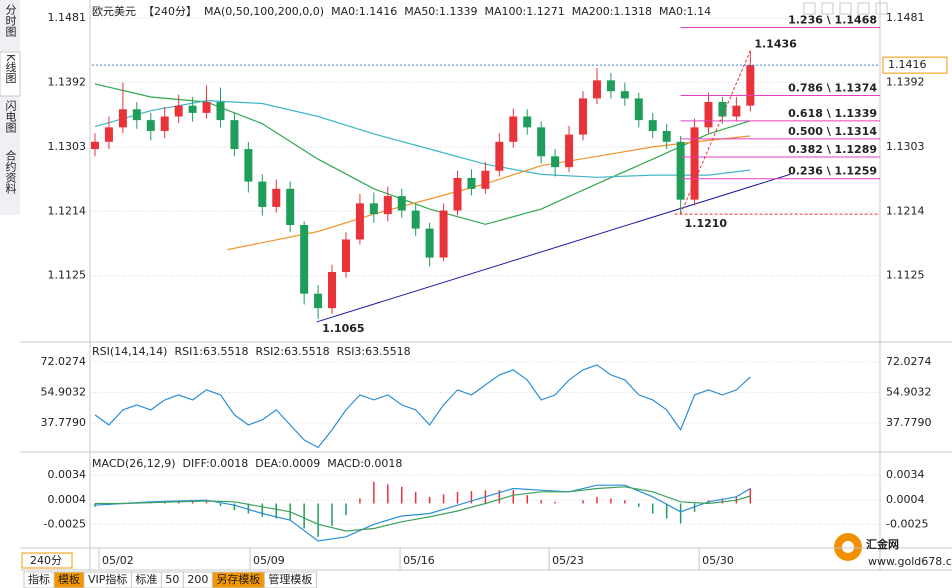  I want to click on legend-entry: DEA:0.0009, so click(287, 463).